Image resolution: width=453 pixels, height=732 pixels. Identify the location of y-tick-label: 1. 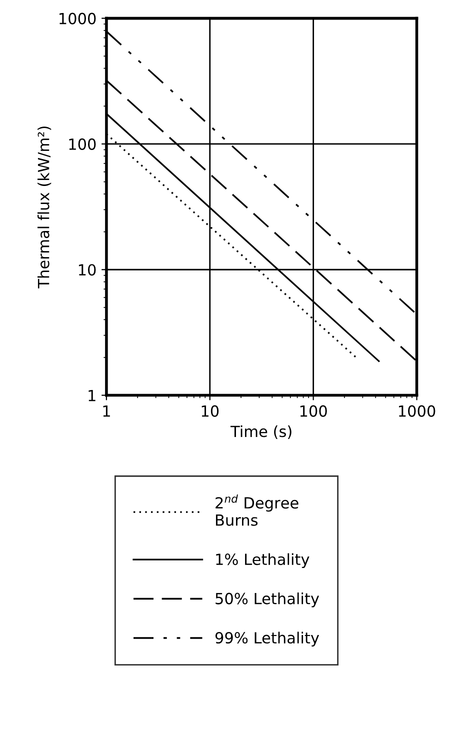
(92, 396).